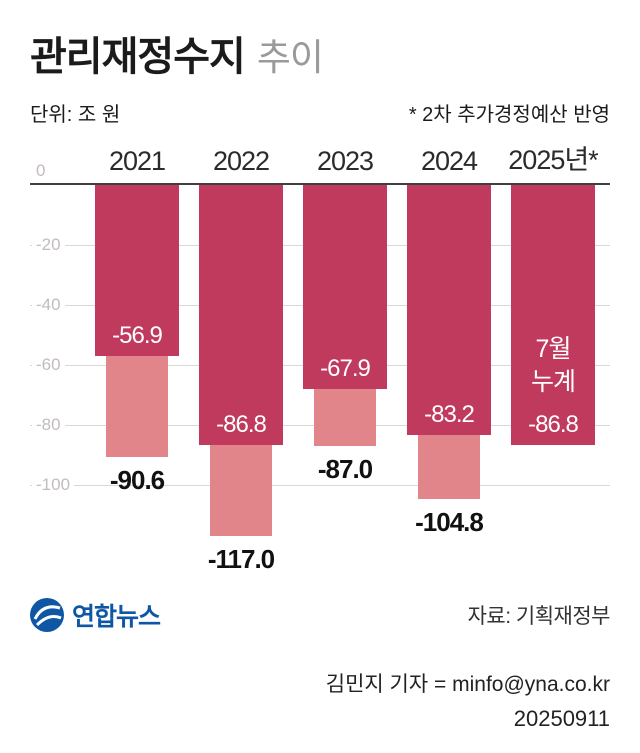 The width and height of the screenshot is (640, 753). What do you see at coordinates (345, 368) in the screenshot?
I see `july-value-label: -67.9` at bounding box center [345, 368].